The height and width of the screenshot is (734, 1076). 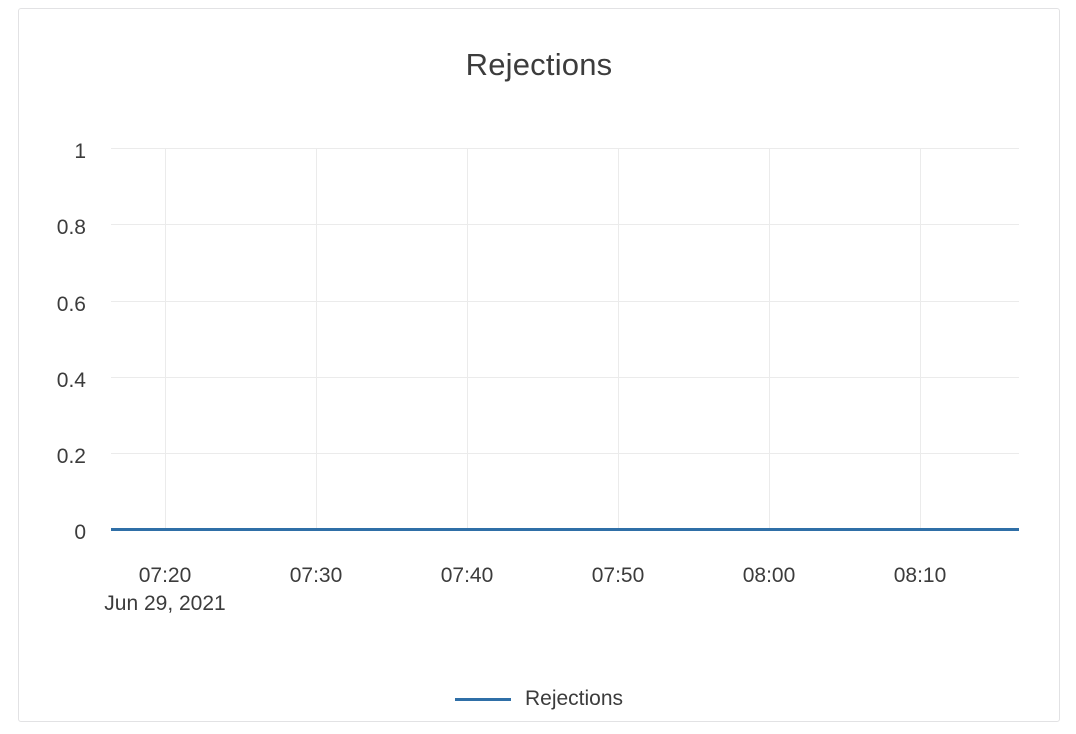 What do you see at coordinates (482, 699) in the screenshot?
I see `legend-line-swatch-icon` at bounding box center [482, 699].